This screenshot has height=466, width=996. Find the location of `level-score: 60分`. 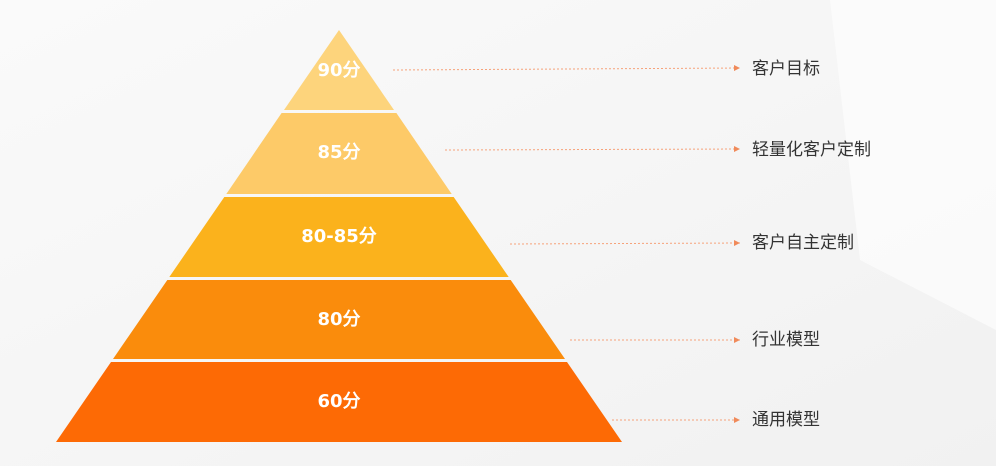

level-score: 60分 is located at coordinates (338, 401).